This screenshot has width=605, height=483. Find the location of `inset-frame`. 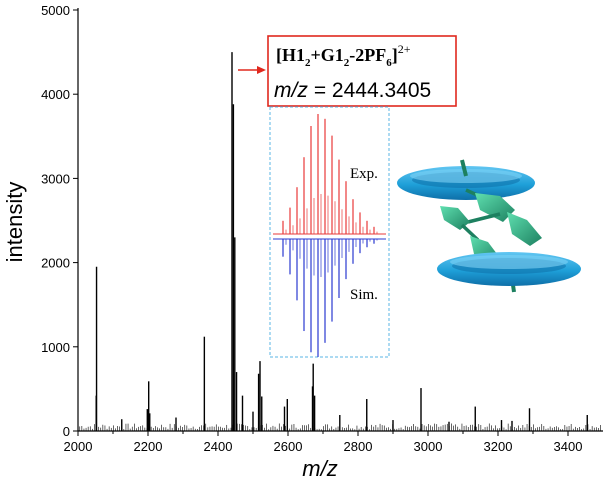

inset-frame is located at coordinates (329, 232).